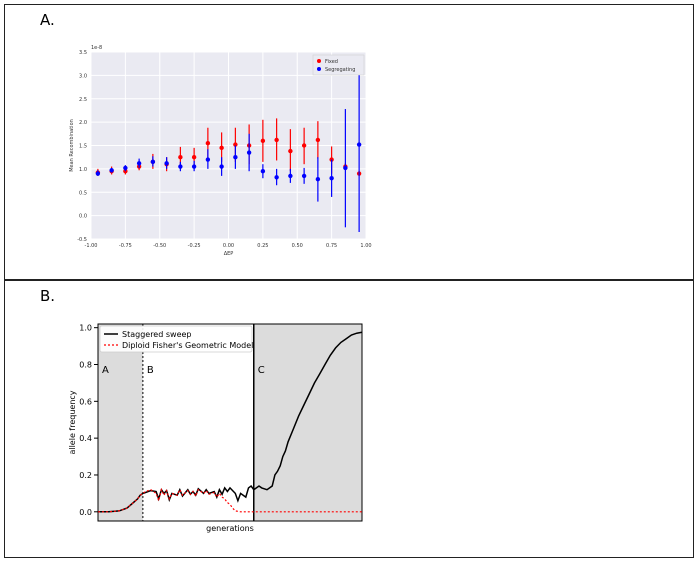  Describe the element at coordinates (83, 53) in the screenshot. I see `y-tick-label: 3.5` at that location.